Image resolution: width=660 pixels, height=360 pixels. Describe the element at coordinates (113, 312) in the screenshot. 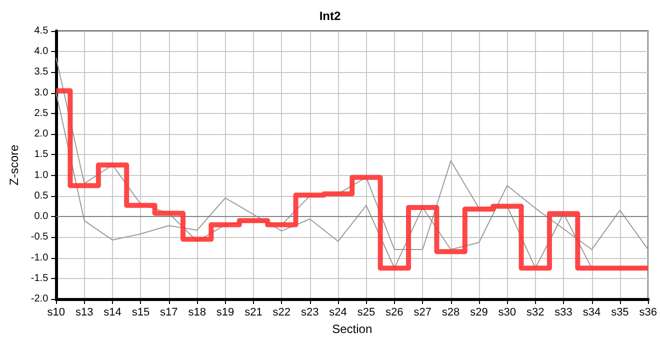

I see `x-tick-label: s14` at that location.